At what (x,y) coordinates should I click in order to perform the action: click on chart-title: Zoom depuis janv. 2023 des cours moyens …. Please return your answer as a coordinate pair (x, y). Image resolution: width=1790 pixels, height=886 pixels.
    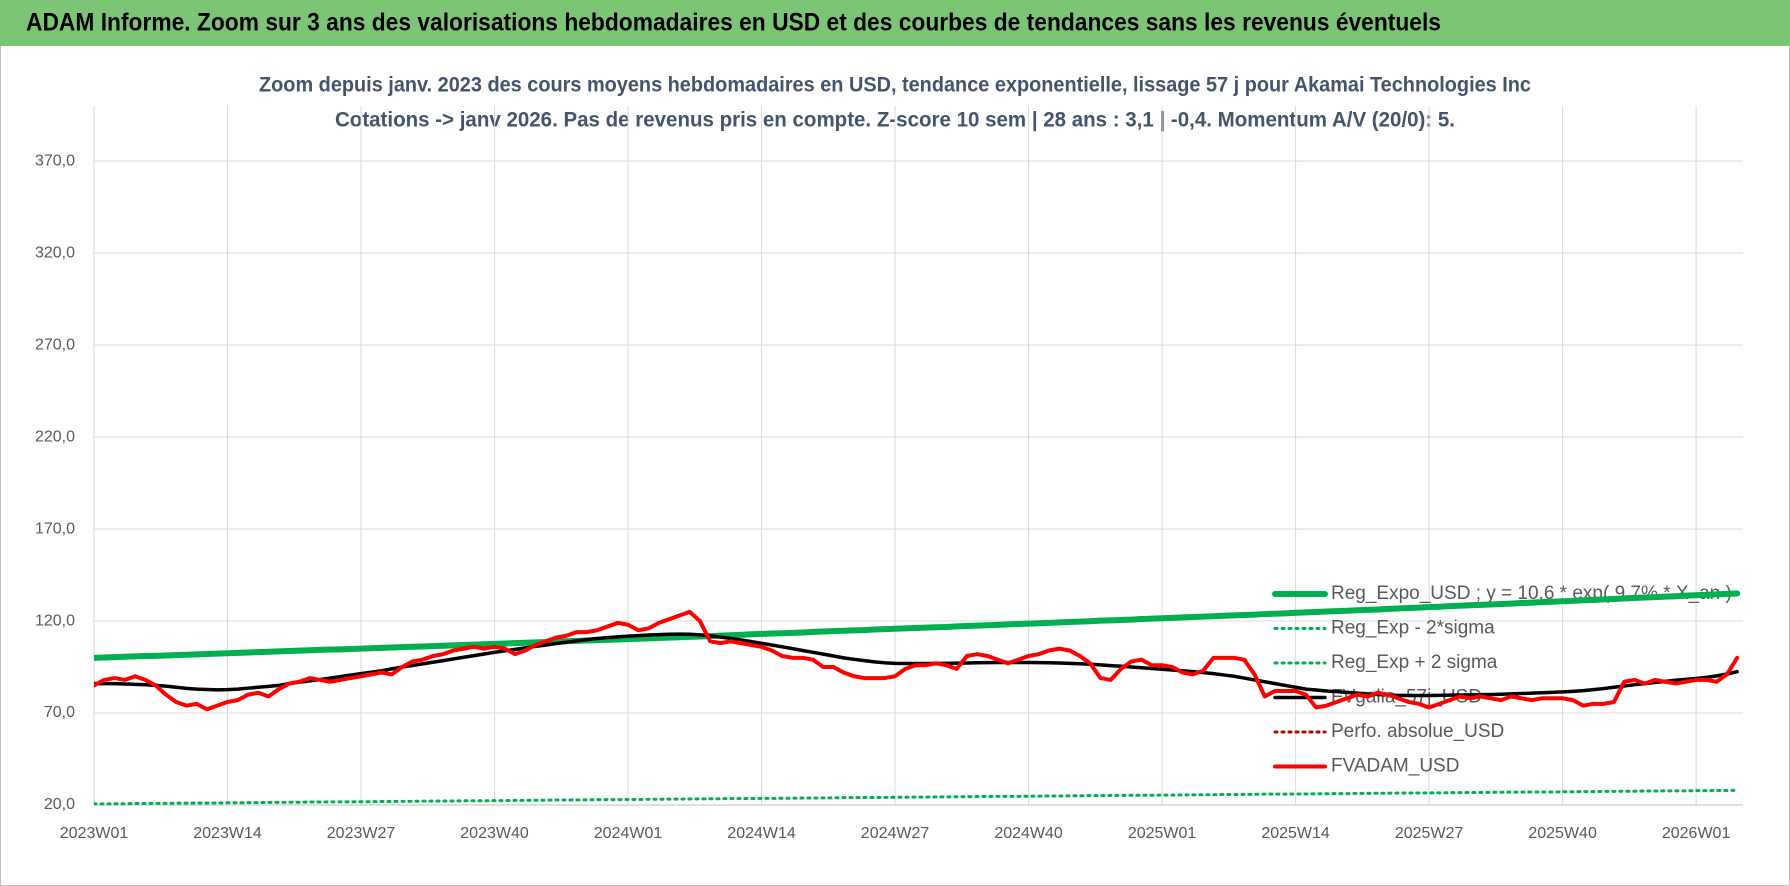
    Looking at the image, I should click on (895, 85).